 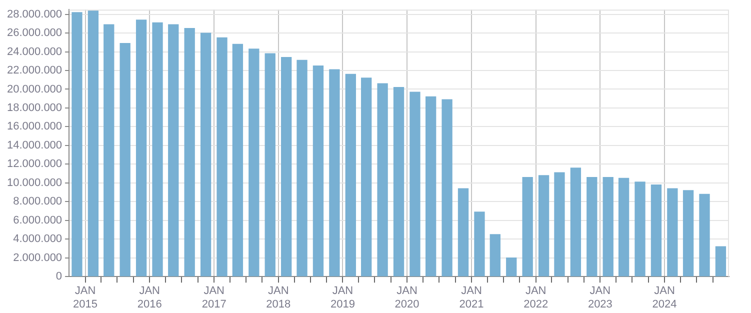 What do you see at coordinates (34, 164) in the screenshot?
I see `y-tick-label: 12.000.000` at bounding box center [34, 164].